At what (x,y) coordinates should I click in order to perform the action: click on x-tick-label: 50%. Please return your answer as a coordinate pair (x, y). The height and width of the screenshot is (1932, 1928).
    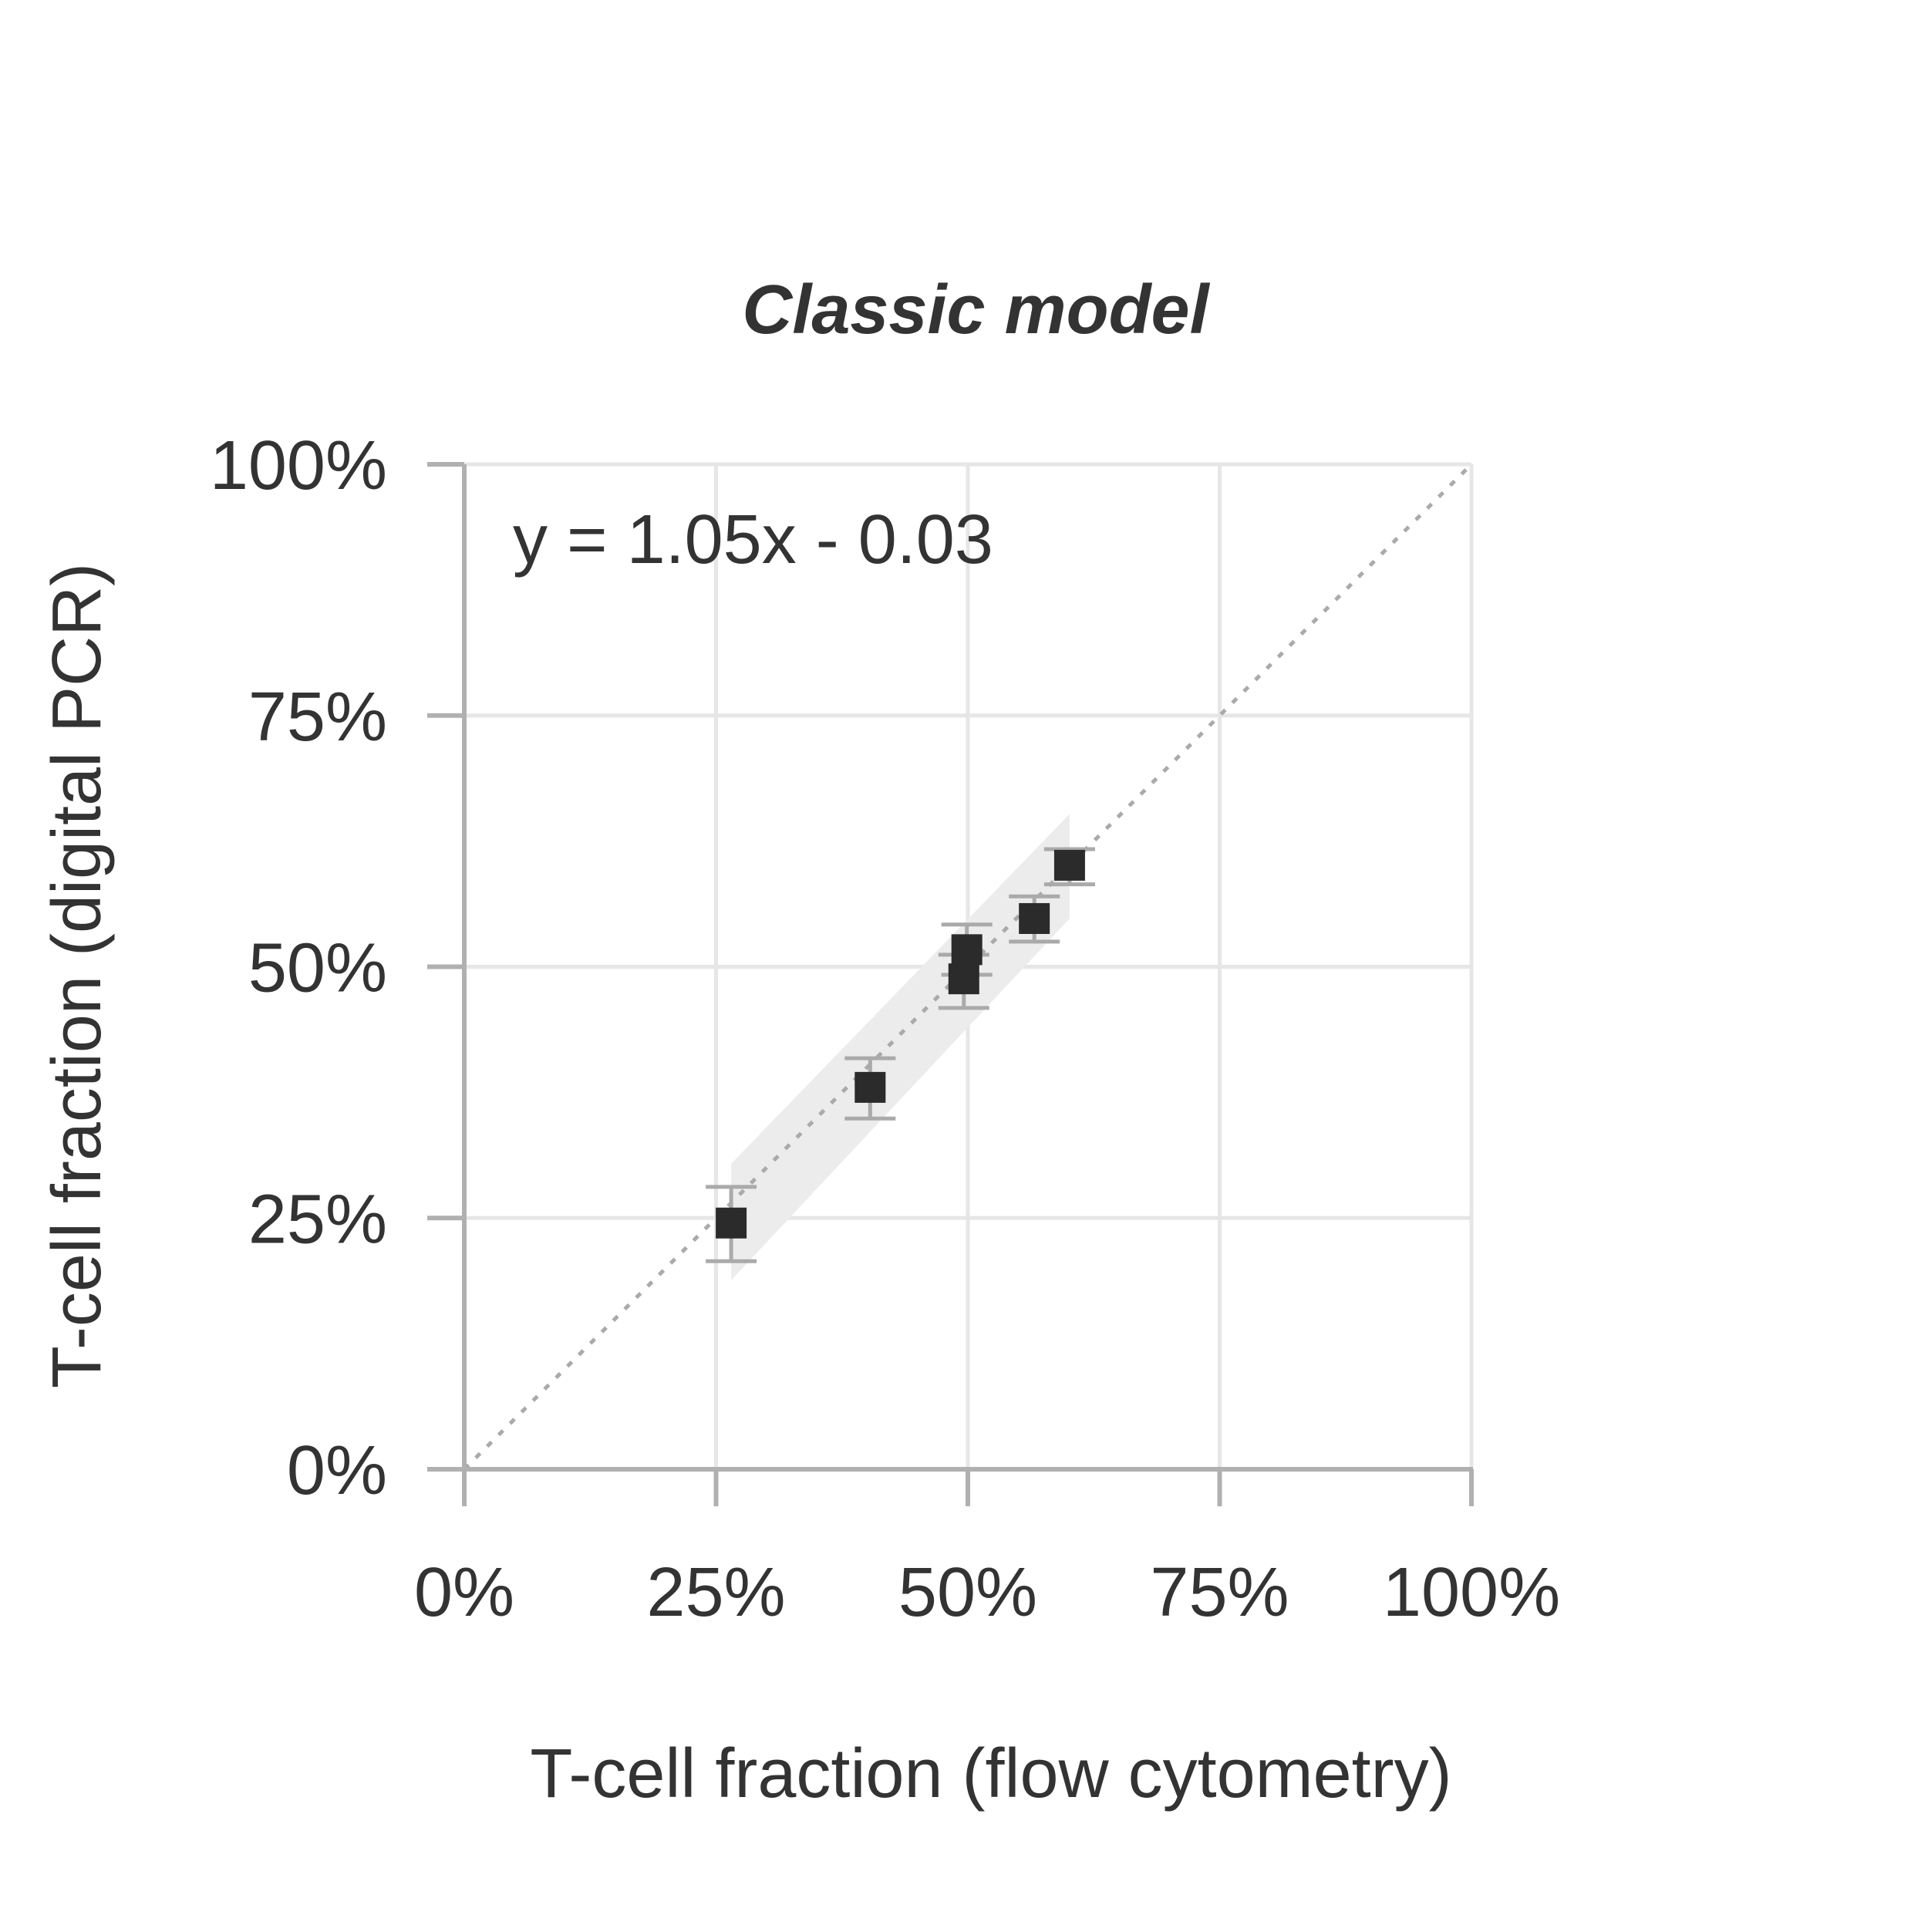
    Looking at the image, I should click on (968, 1592).